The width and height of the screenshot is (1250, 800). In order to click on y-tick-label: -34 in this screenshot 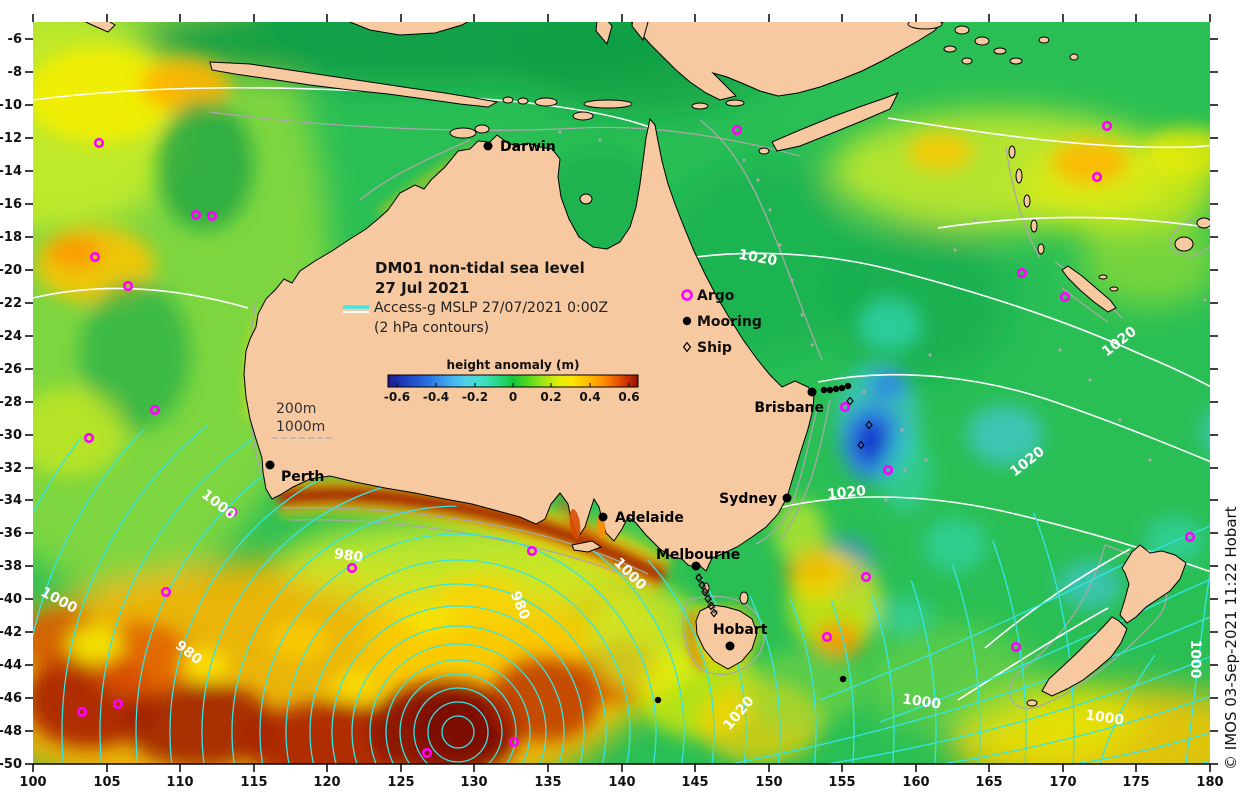, I will do `click(11, 500)`.